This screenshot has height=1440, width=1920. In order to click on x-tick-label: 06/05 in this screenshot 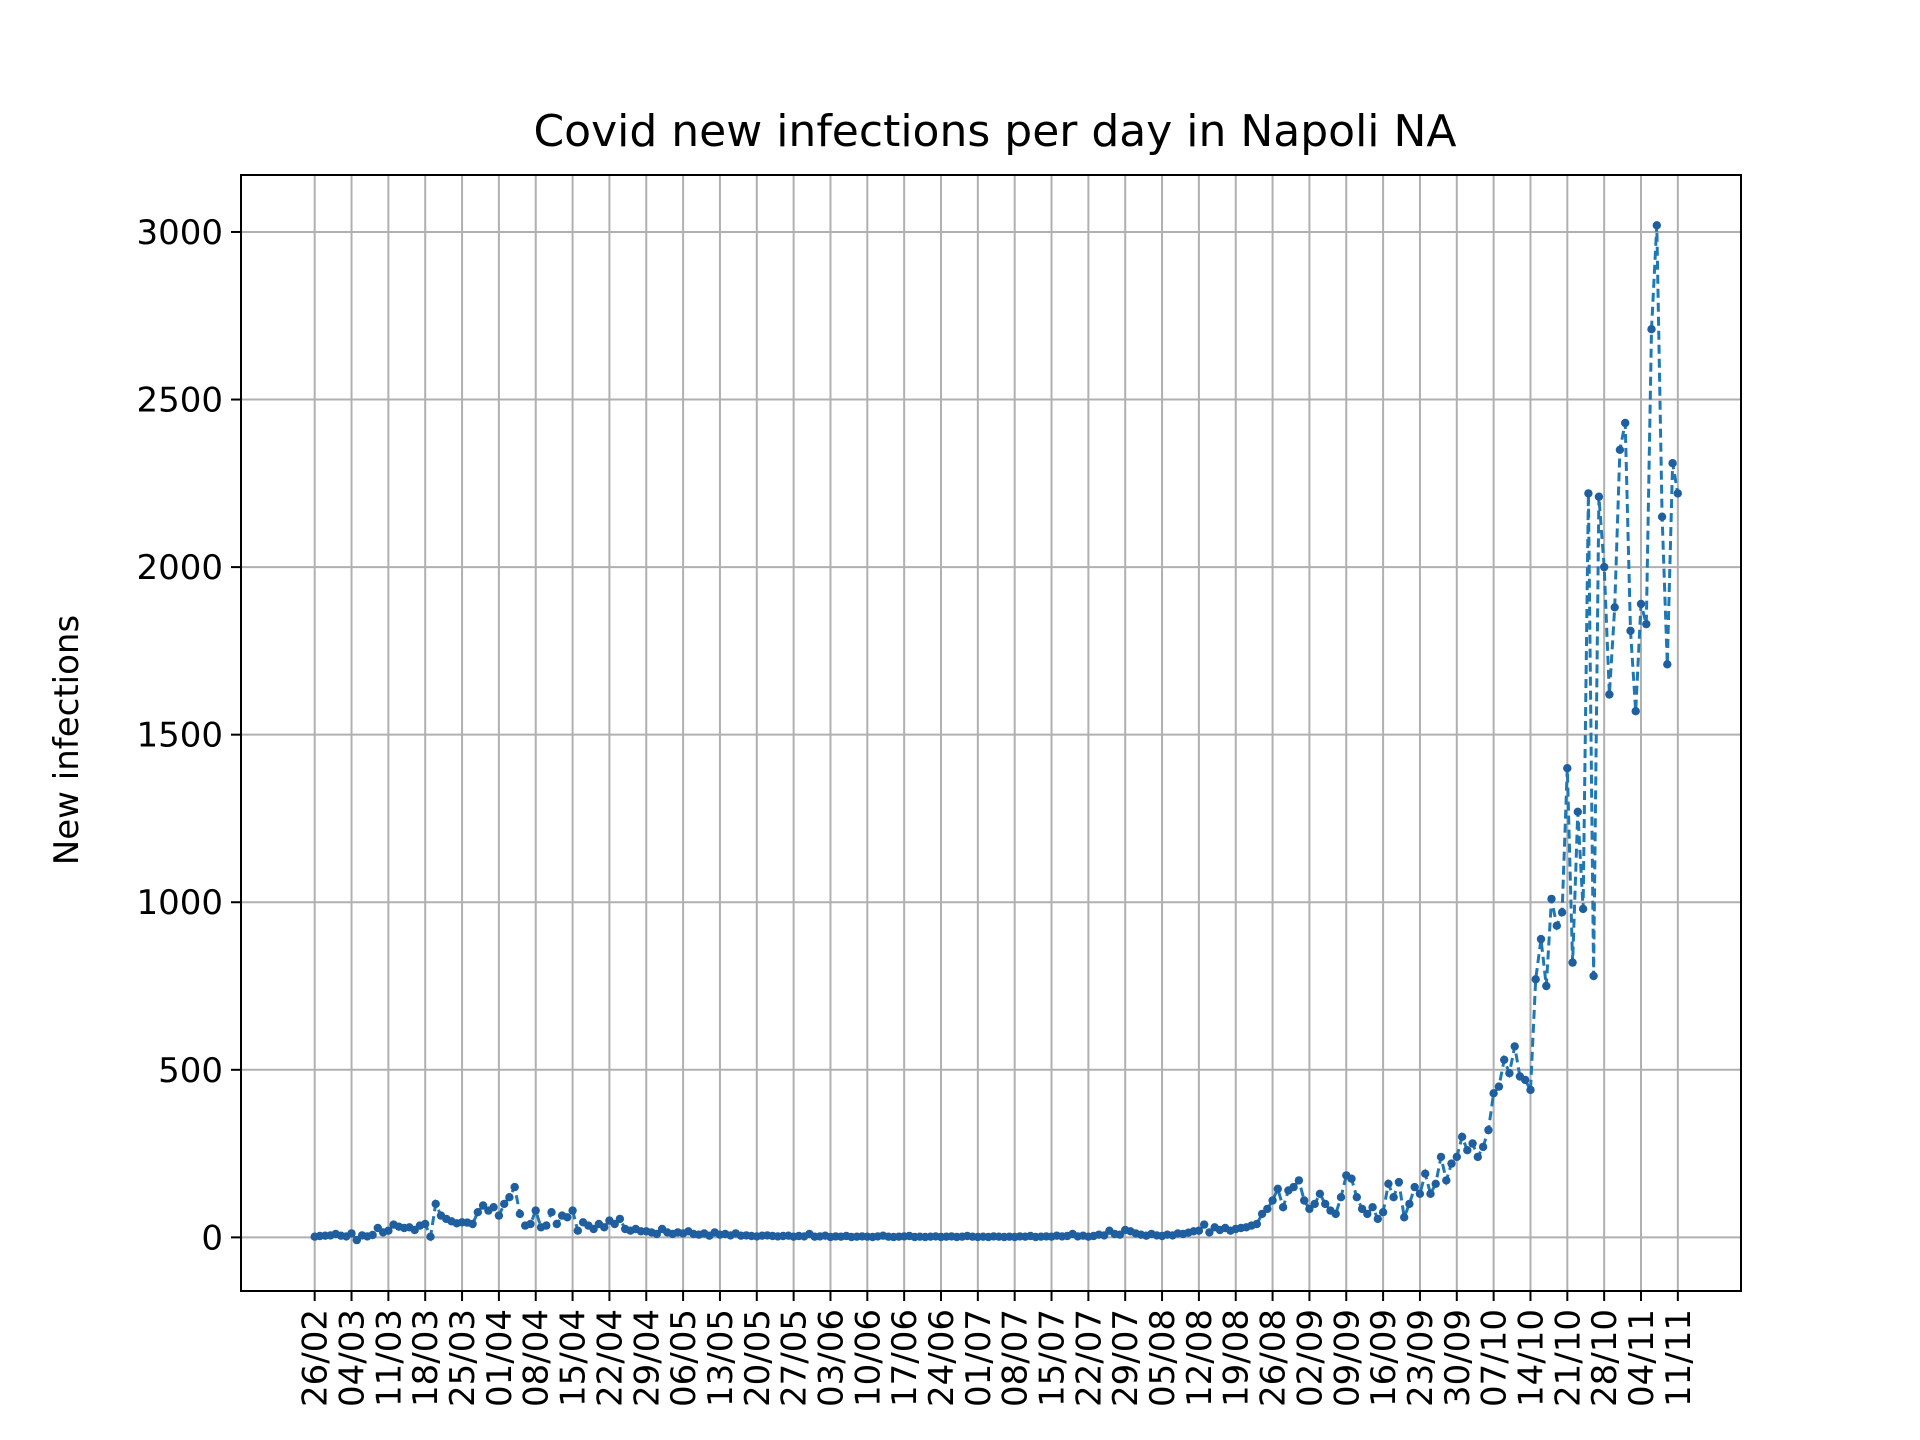, I will do `click(684, 1358)`.